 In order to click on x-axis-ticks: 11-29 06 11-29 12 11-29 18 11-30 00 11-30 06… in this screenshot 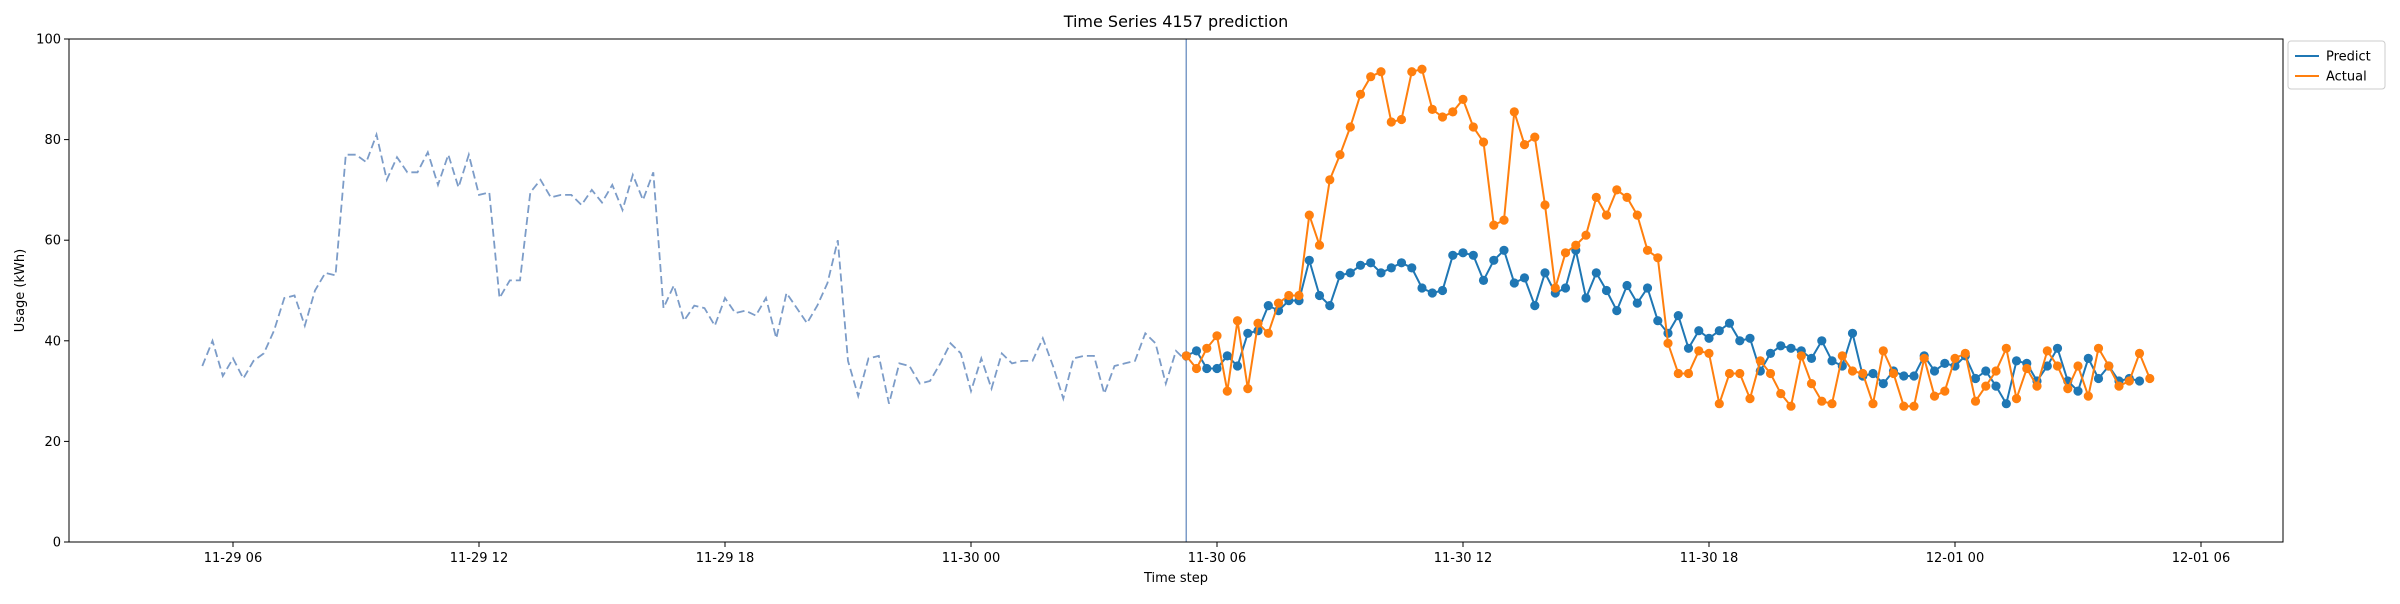, I will do `click(1217, 554)`.